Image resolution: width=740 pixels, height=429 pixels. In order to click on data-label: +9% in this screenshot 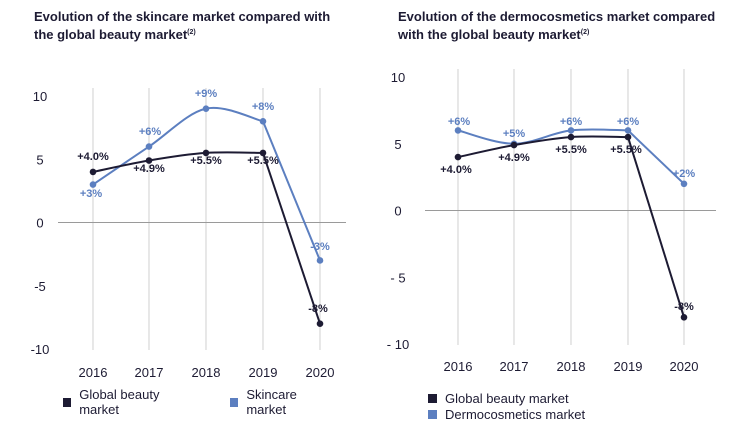, I will do `click(206, 94)`.